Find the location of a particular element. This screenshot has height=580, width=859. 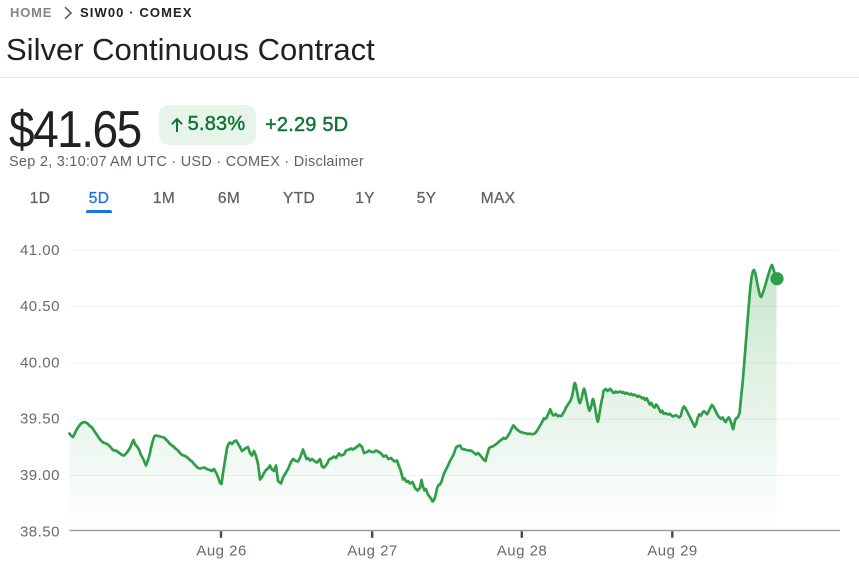

svg-text: Aug 26 is located at coordinates (221, 551).